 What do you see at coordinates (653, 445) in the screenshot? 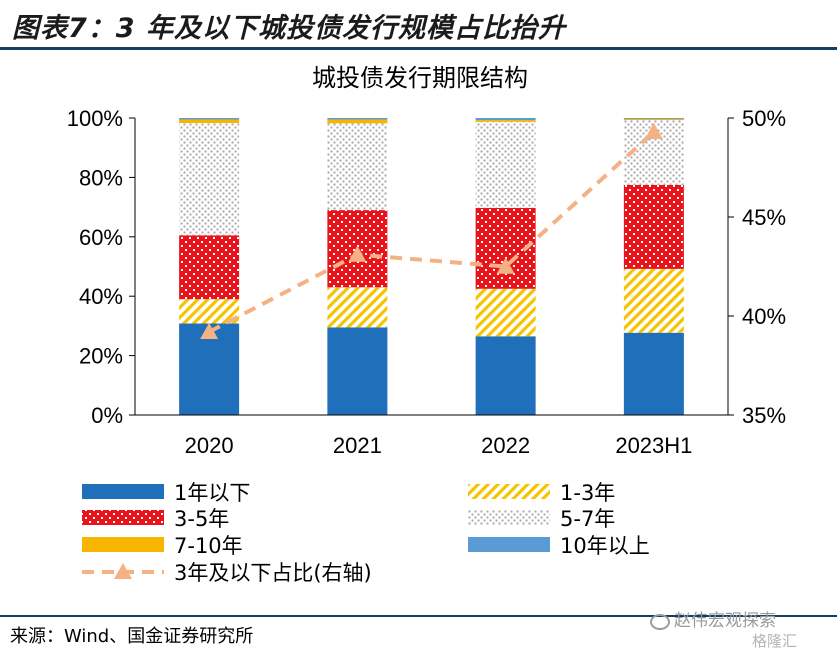
I see `x-tick-label-2023H1: 2023H1` at bounding box center [653, 445].